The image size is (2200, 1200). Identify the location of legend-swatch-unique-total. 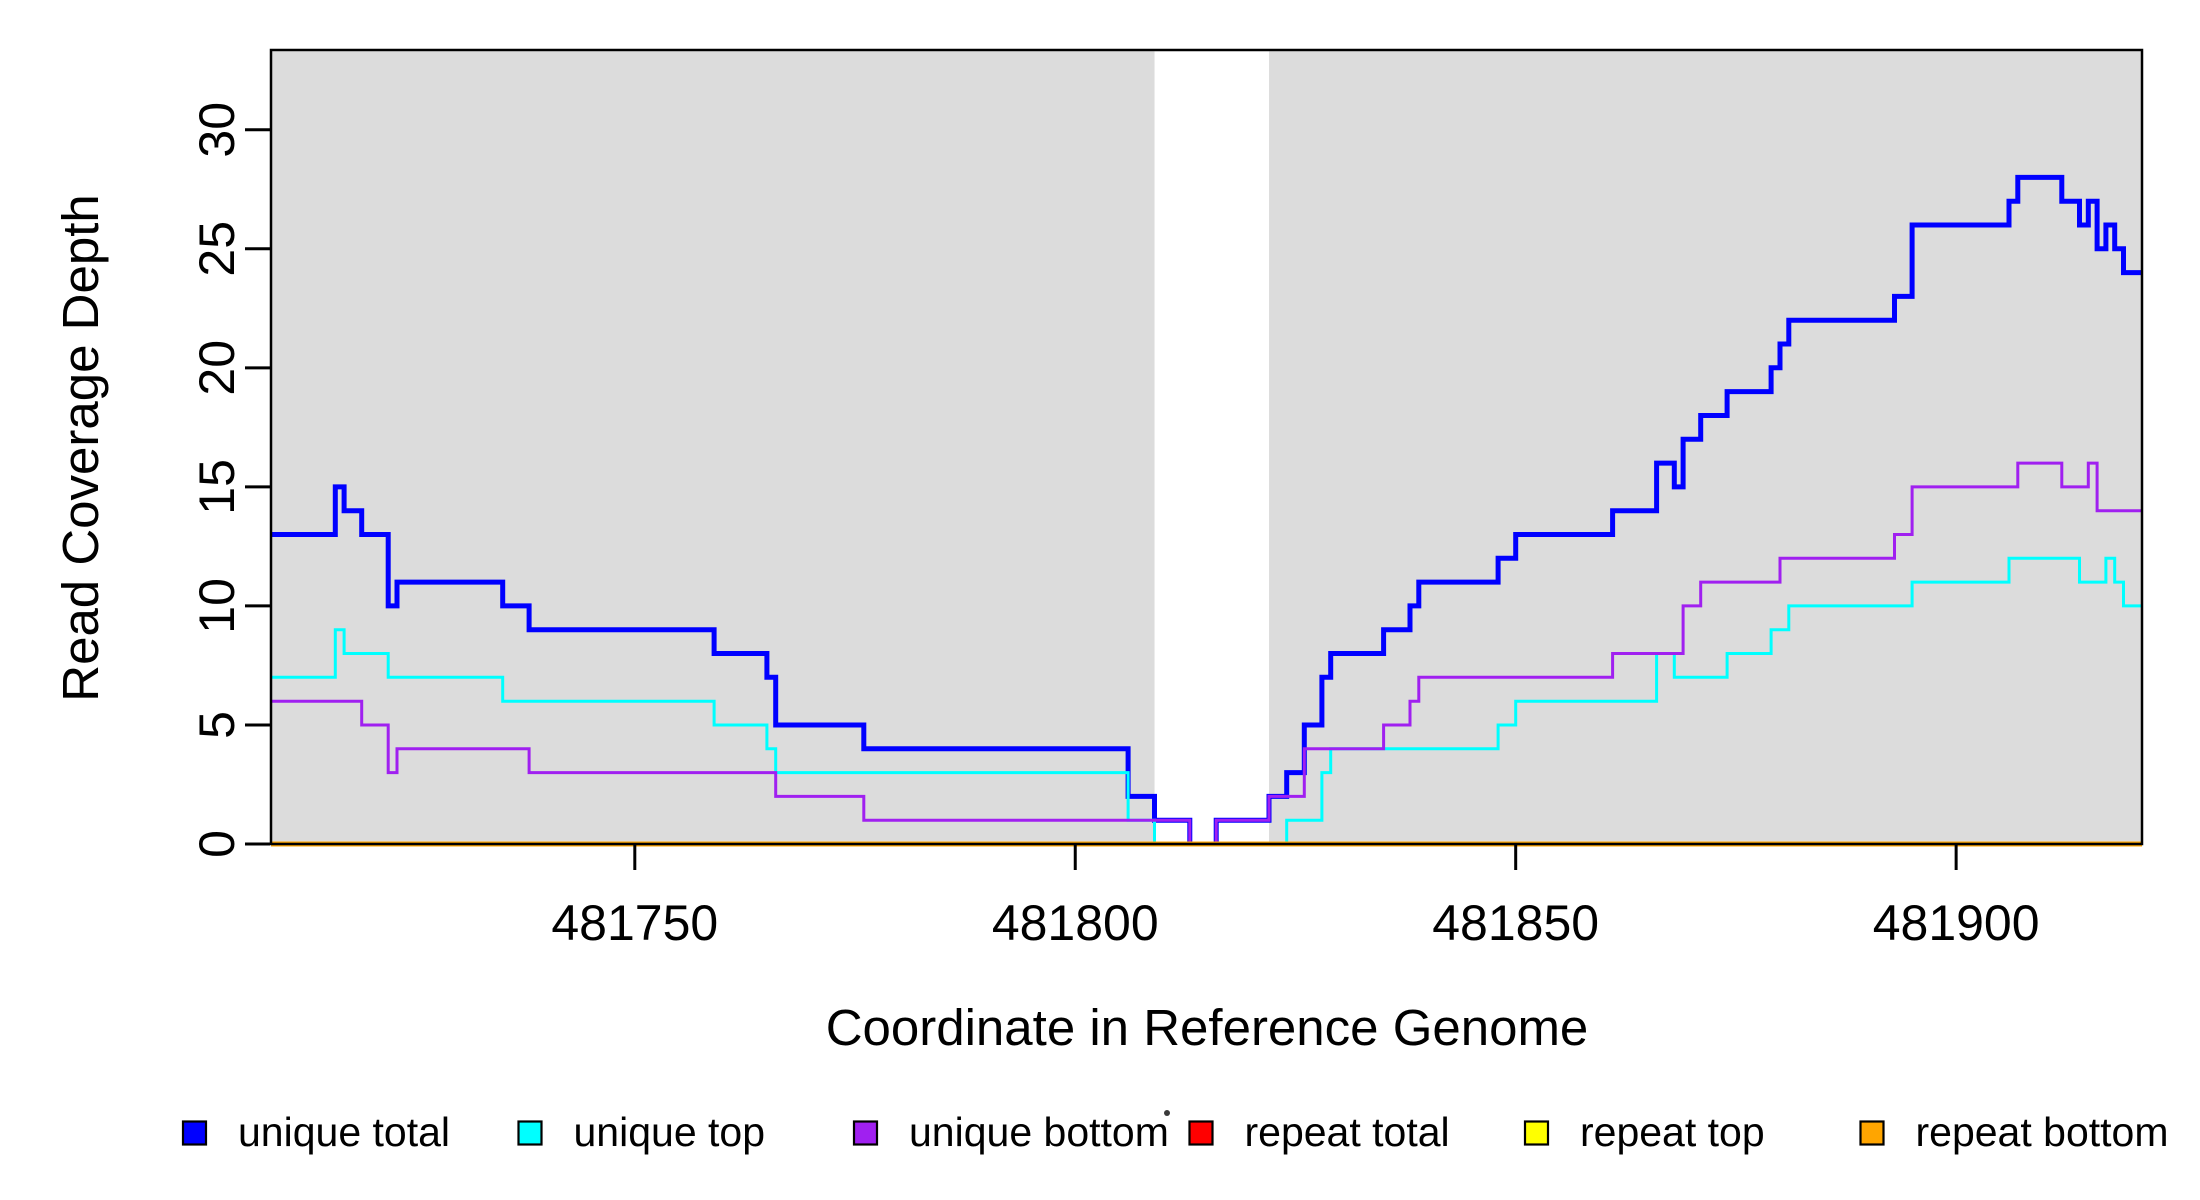
(194, 1133).